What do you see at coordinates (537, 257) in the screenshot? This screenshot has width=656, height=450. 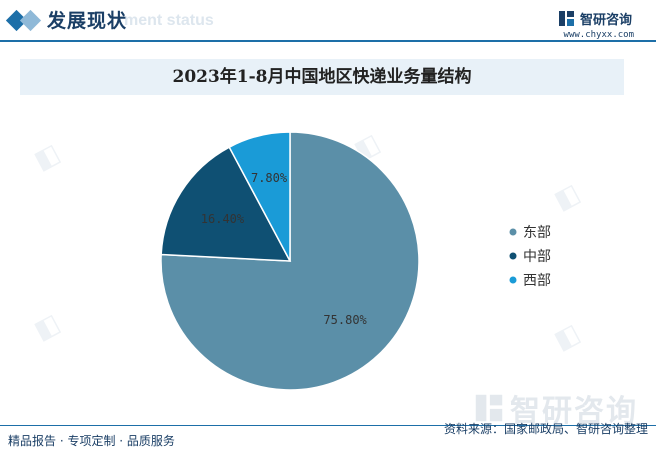 I see `legend-label-2: 中部` at bounding box center [537, 257].